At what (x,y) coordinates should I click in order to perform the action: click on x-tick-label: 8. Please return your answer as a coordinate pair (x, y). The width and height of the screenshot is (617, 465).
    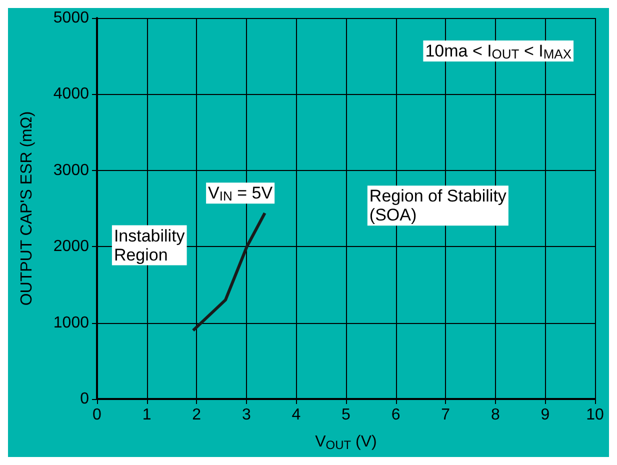
    Looking at the image, I should click on (495, 415).